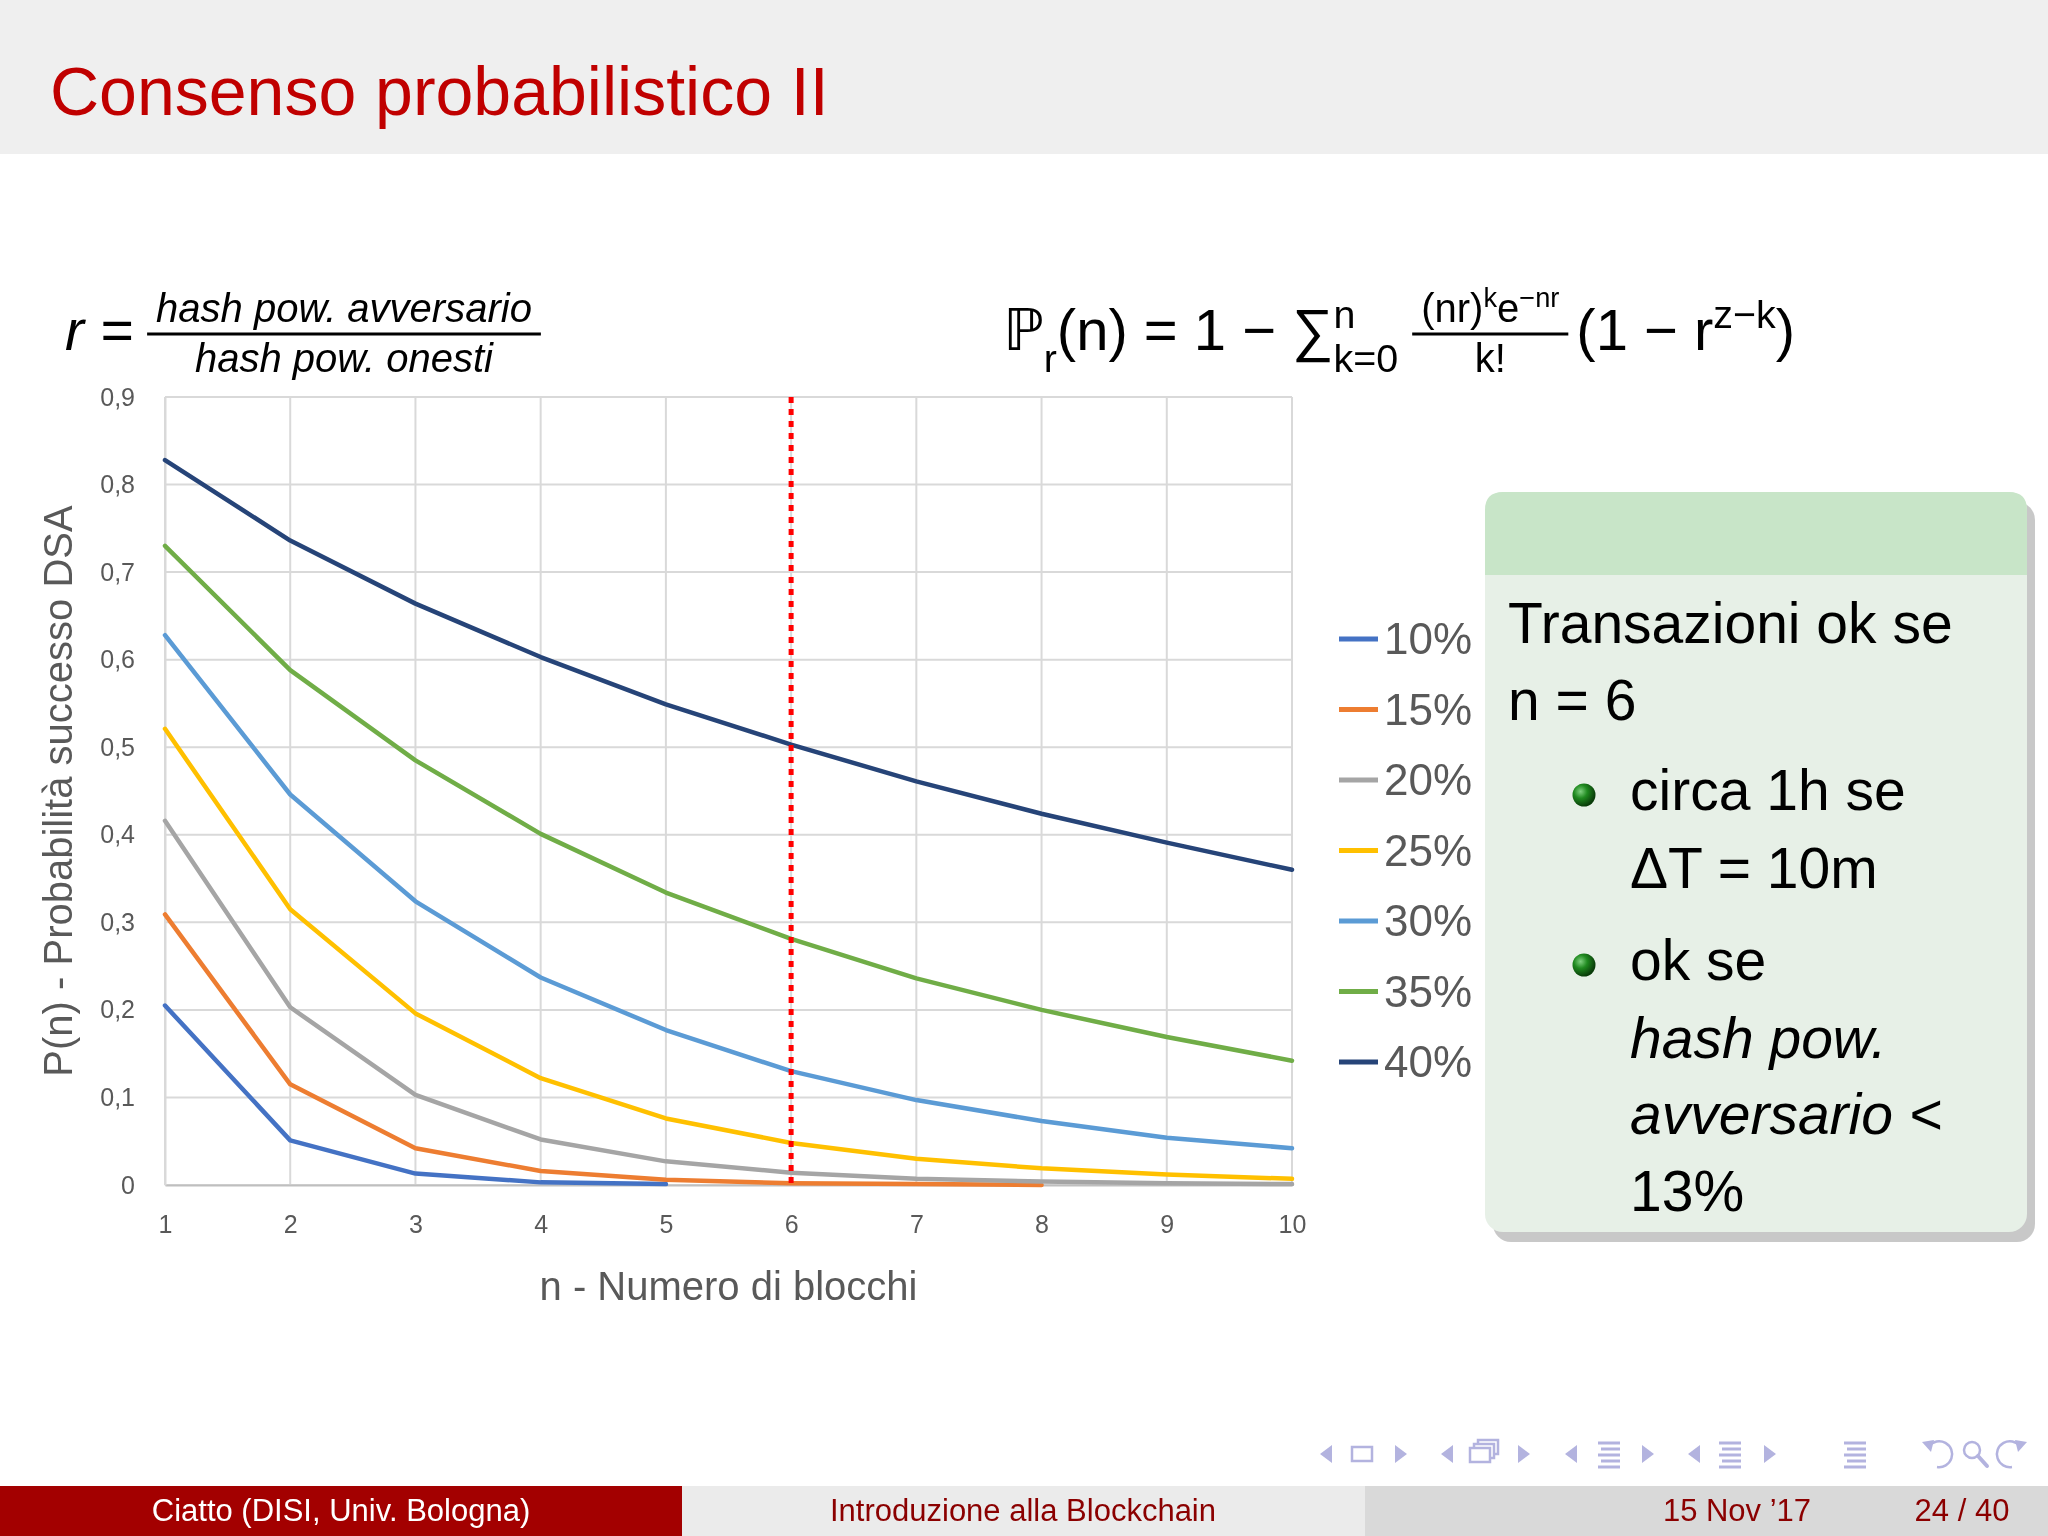 Image resolution: width=2048 pixels, height=1536 pixels. I want to click on y-tick-label: 0,1, so click(117, 1096).